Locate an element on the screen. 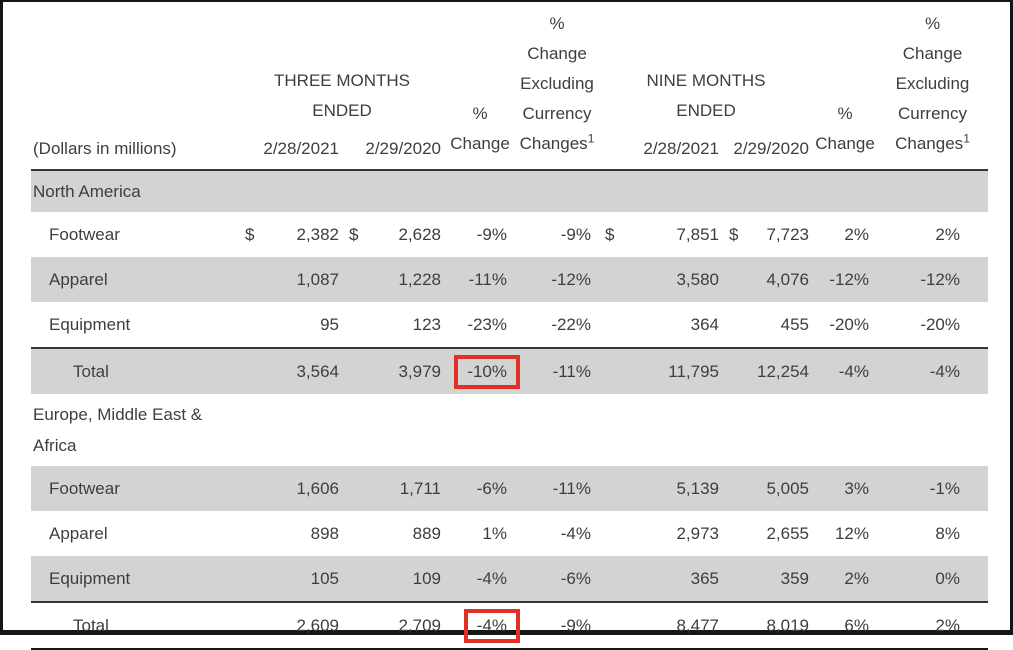  value-3m-2020: 109 is located at coordinates (426, 578).